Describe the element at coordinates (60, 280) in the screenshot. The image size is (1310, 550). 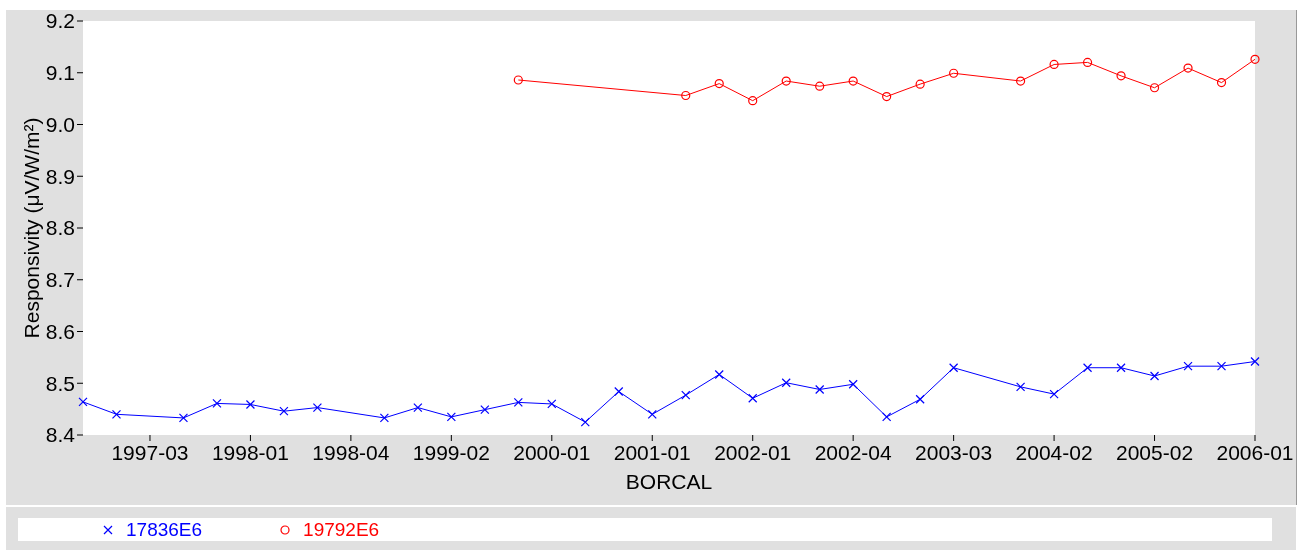
I see `y-tick-label: 8.7` at that location.